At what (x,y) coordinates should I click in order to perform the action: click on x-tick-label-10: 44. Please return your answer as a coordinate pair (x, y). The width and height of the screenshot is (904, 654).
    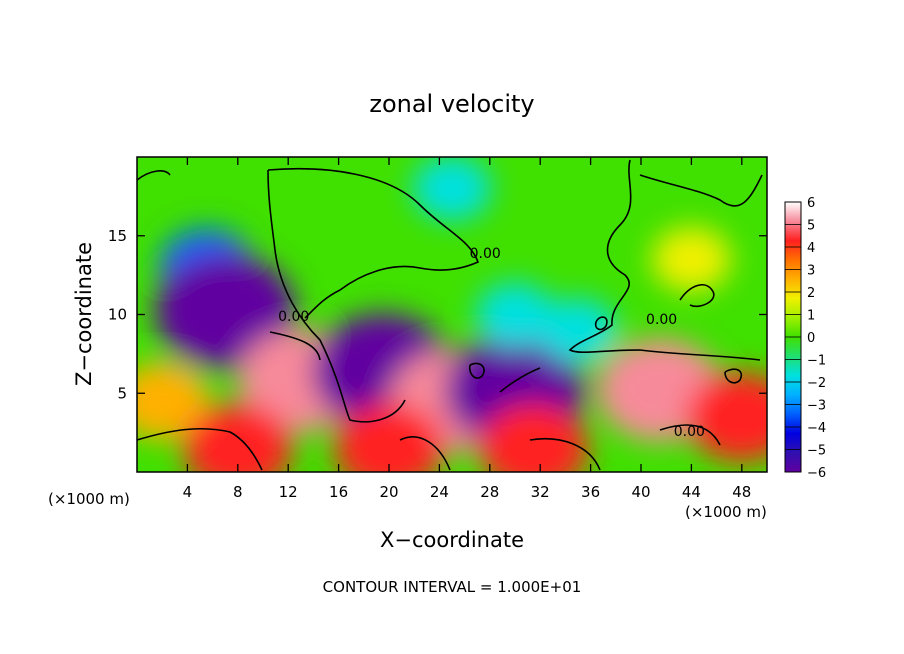
    Looking at the image, I should click on (691, 492).